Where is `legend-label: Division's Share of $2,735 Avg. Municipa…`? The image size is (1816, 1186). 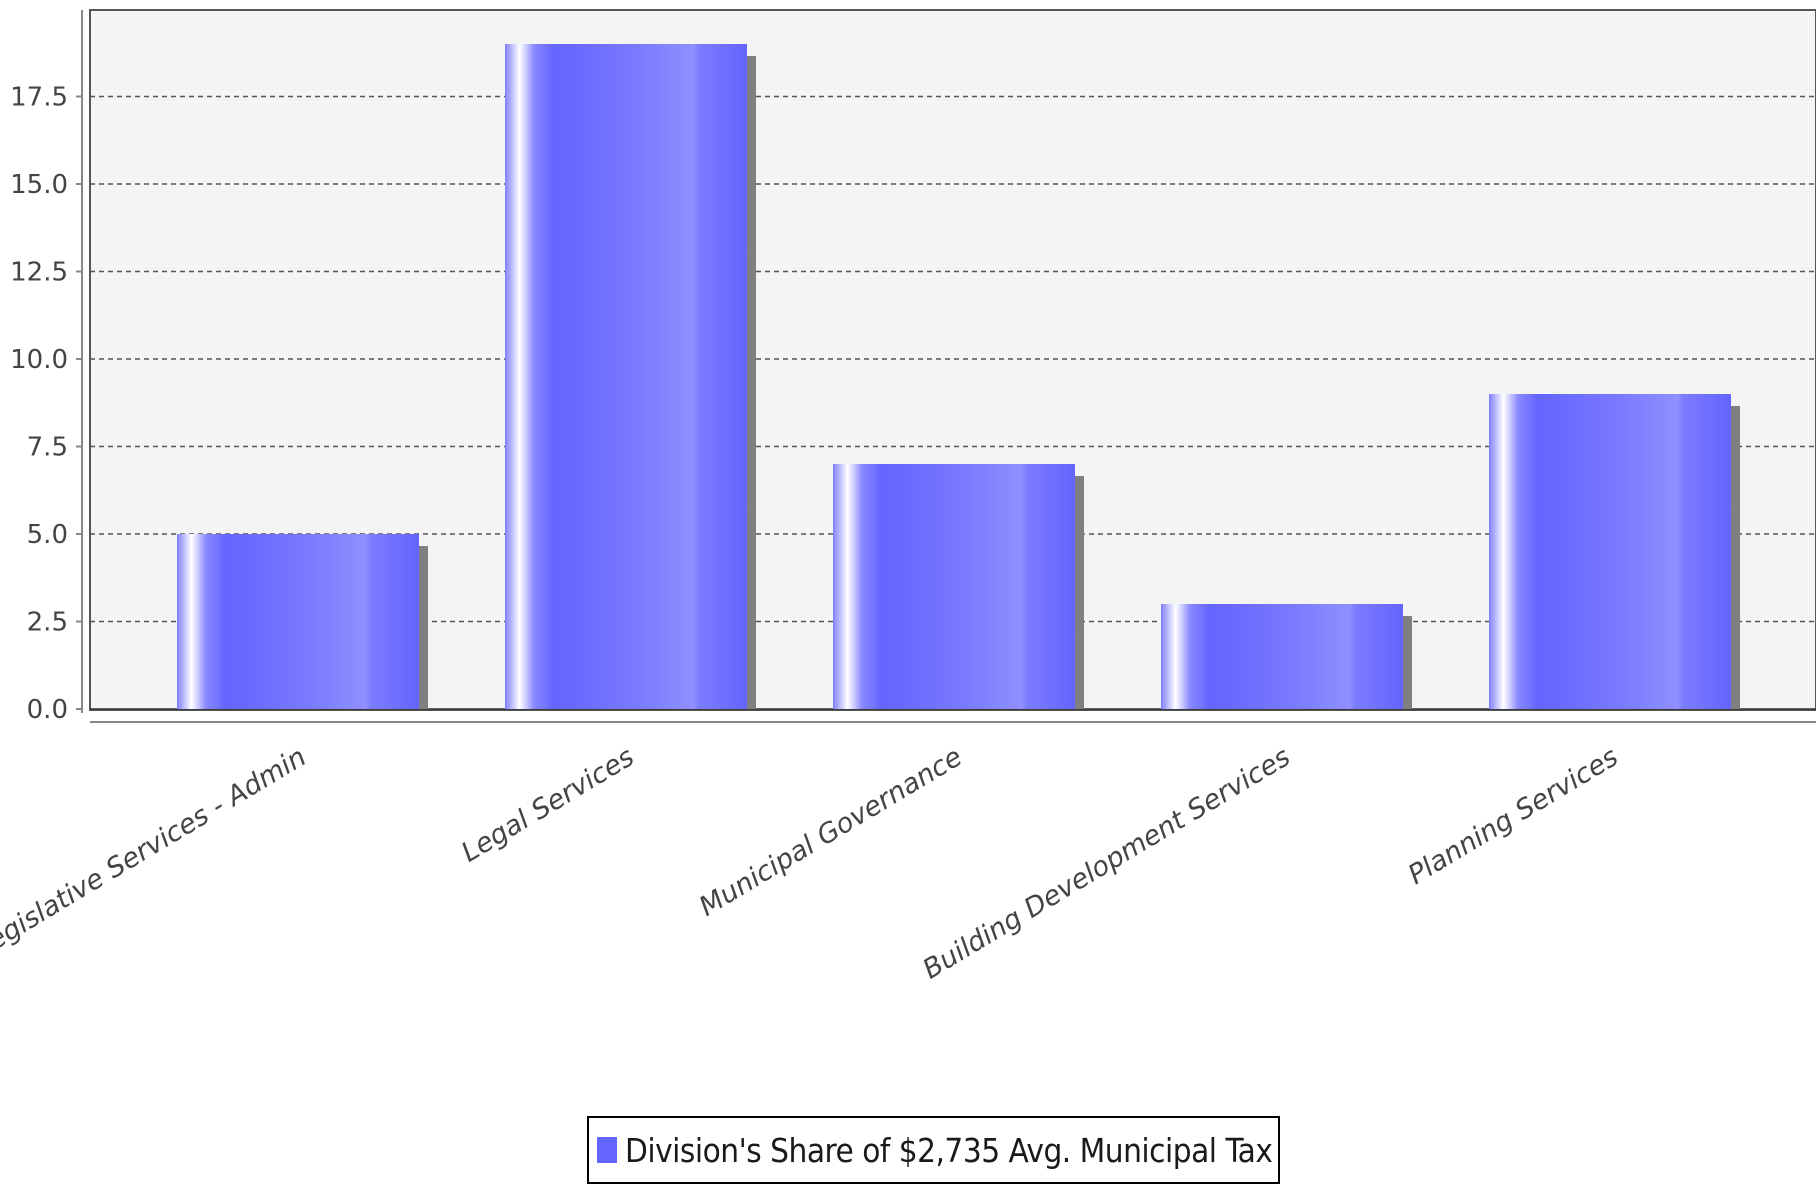 legend-label: Division's Share of $2,735 Avg. Municipa… is located at coordinates (949, 1150).